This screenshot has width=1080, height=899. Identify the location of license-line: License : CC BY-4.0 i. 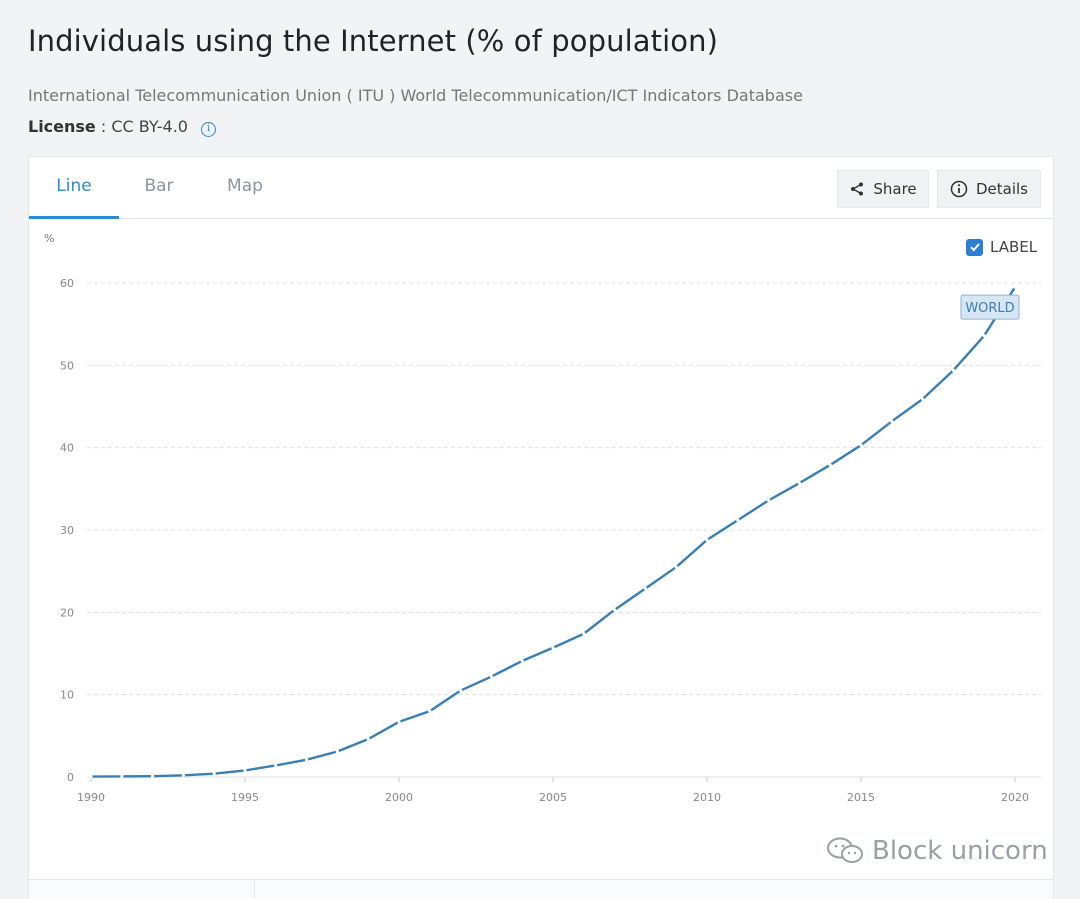
(122, 127).